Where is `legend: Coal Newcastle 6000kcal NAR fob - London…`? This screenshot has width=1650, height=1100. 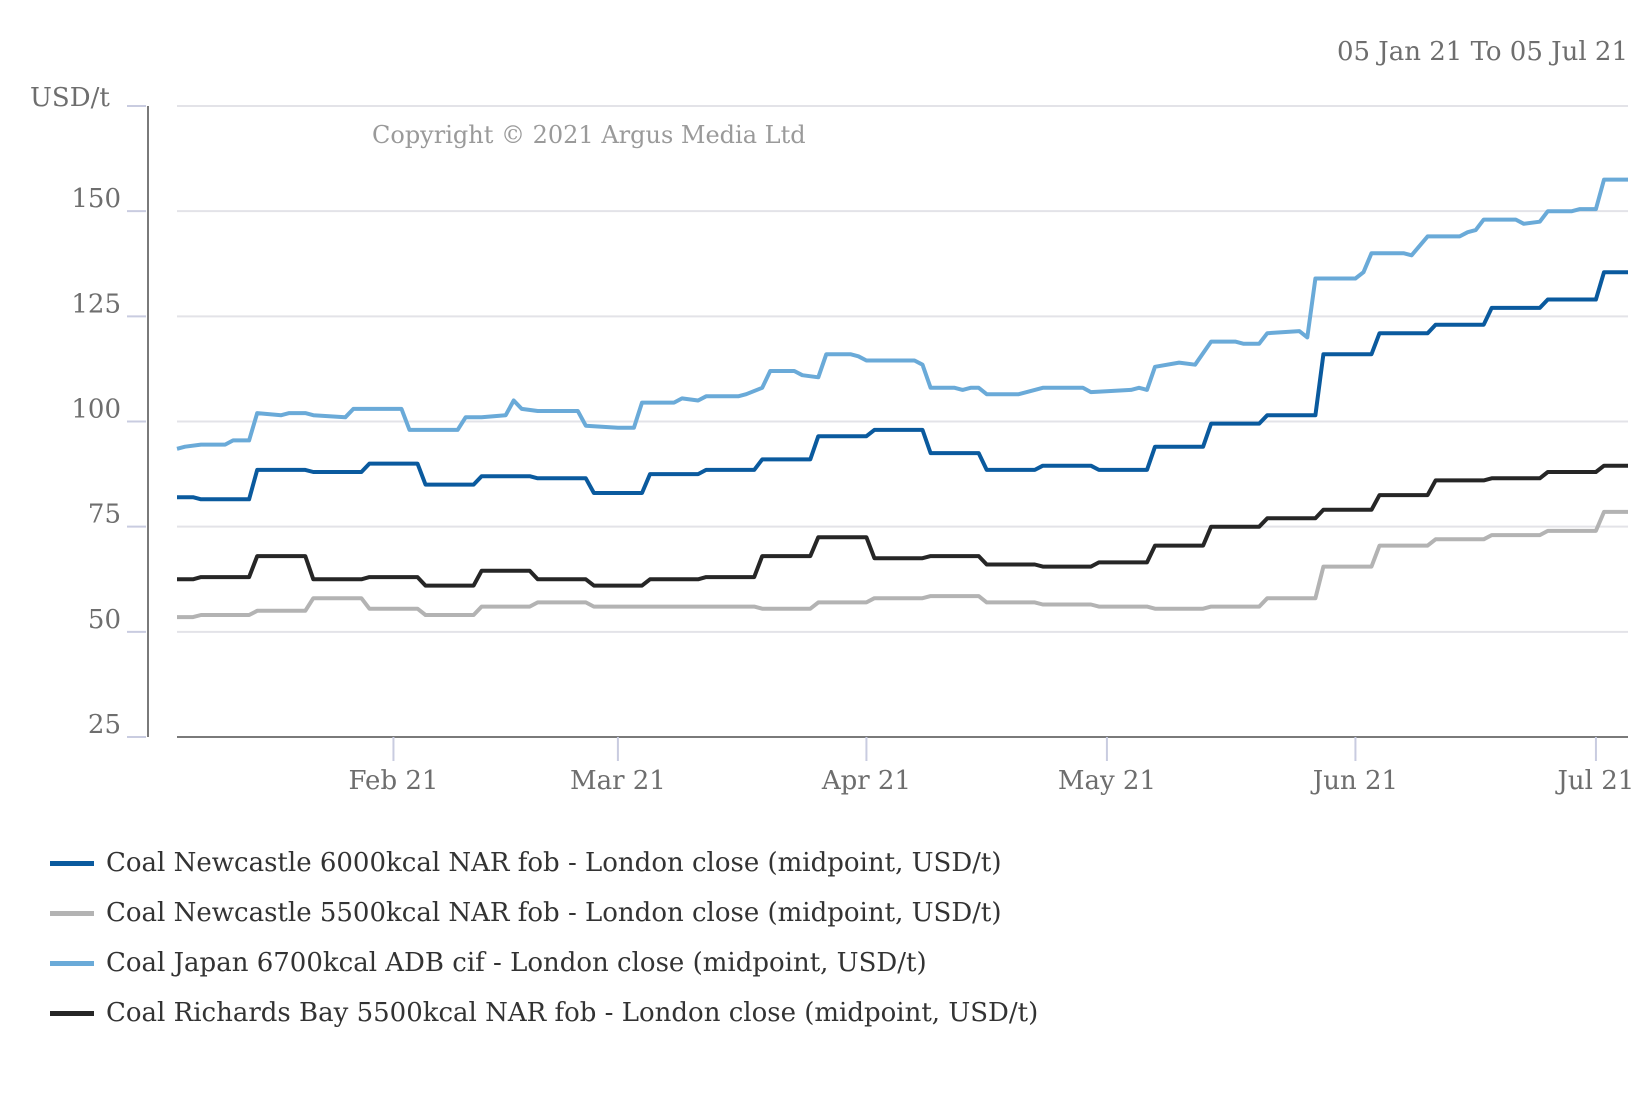 legend: Coal Newcastle 6000kcal NAR fob - London… is located at coordinates (544, 938).